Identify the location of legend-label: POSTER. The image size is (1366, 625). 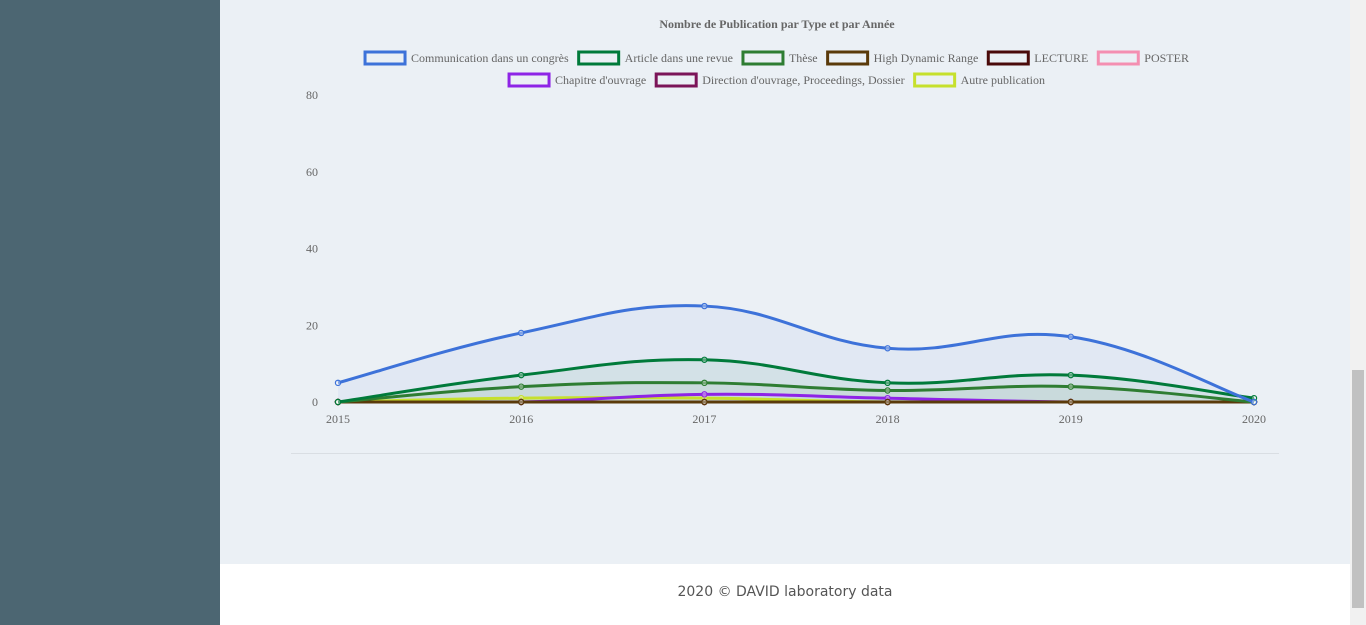
(1166, 58).